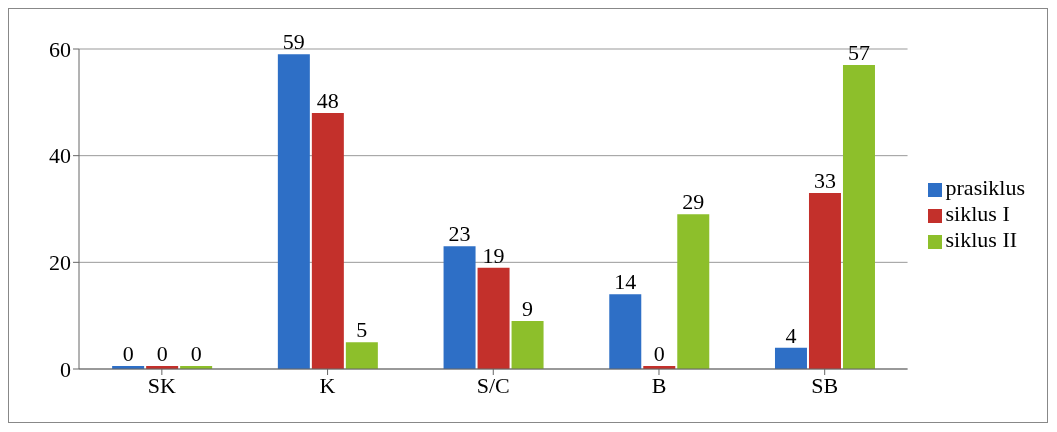  What do you see at coordinates (293, 42) in the screenshot?
I see `data-label: 59` at bounding box center [293, 42].